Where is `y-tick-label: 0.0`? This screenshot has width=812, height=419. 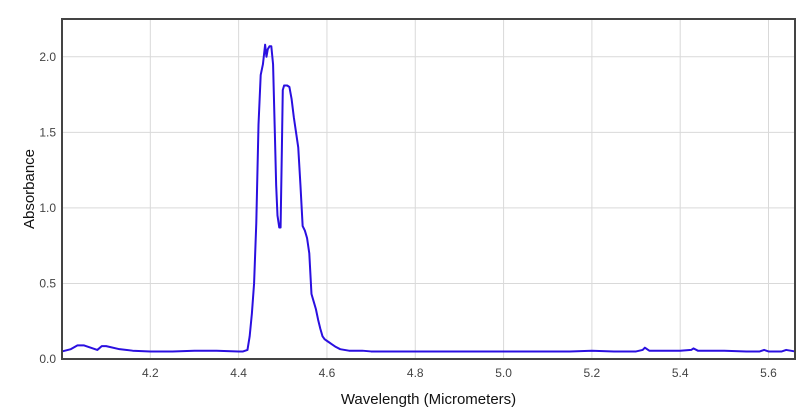
y-tick-label: 0.0 is located at coordinates (47, 359).